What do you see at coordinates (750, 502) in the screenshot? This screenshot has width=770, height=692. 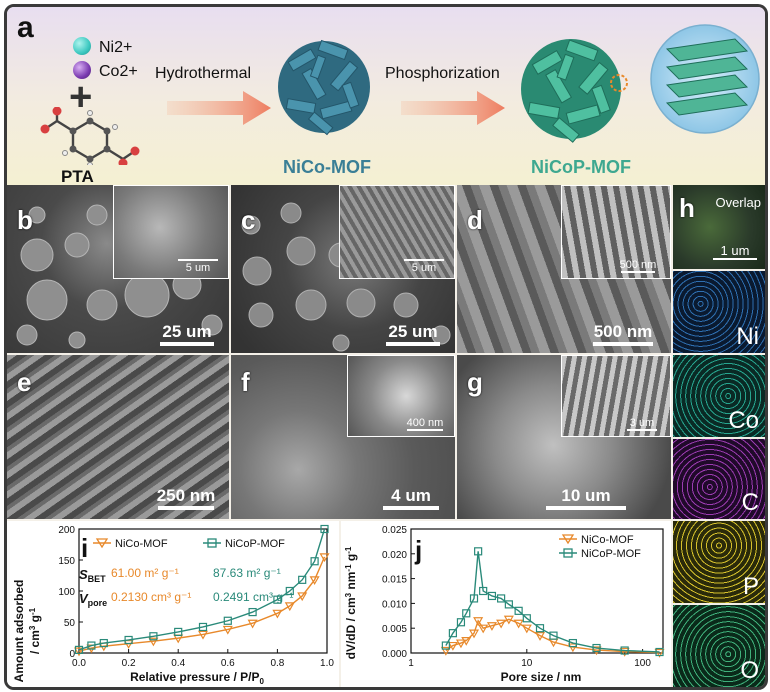 I see `eds-c-label: C` at bounding box center [750, 502].